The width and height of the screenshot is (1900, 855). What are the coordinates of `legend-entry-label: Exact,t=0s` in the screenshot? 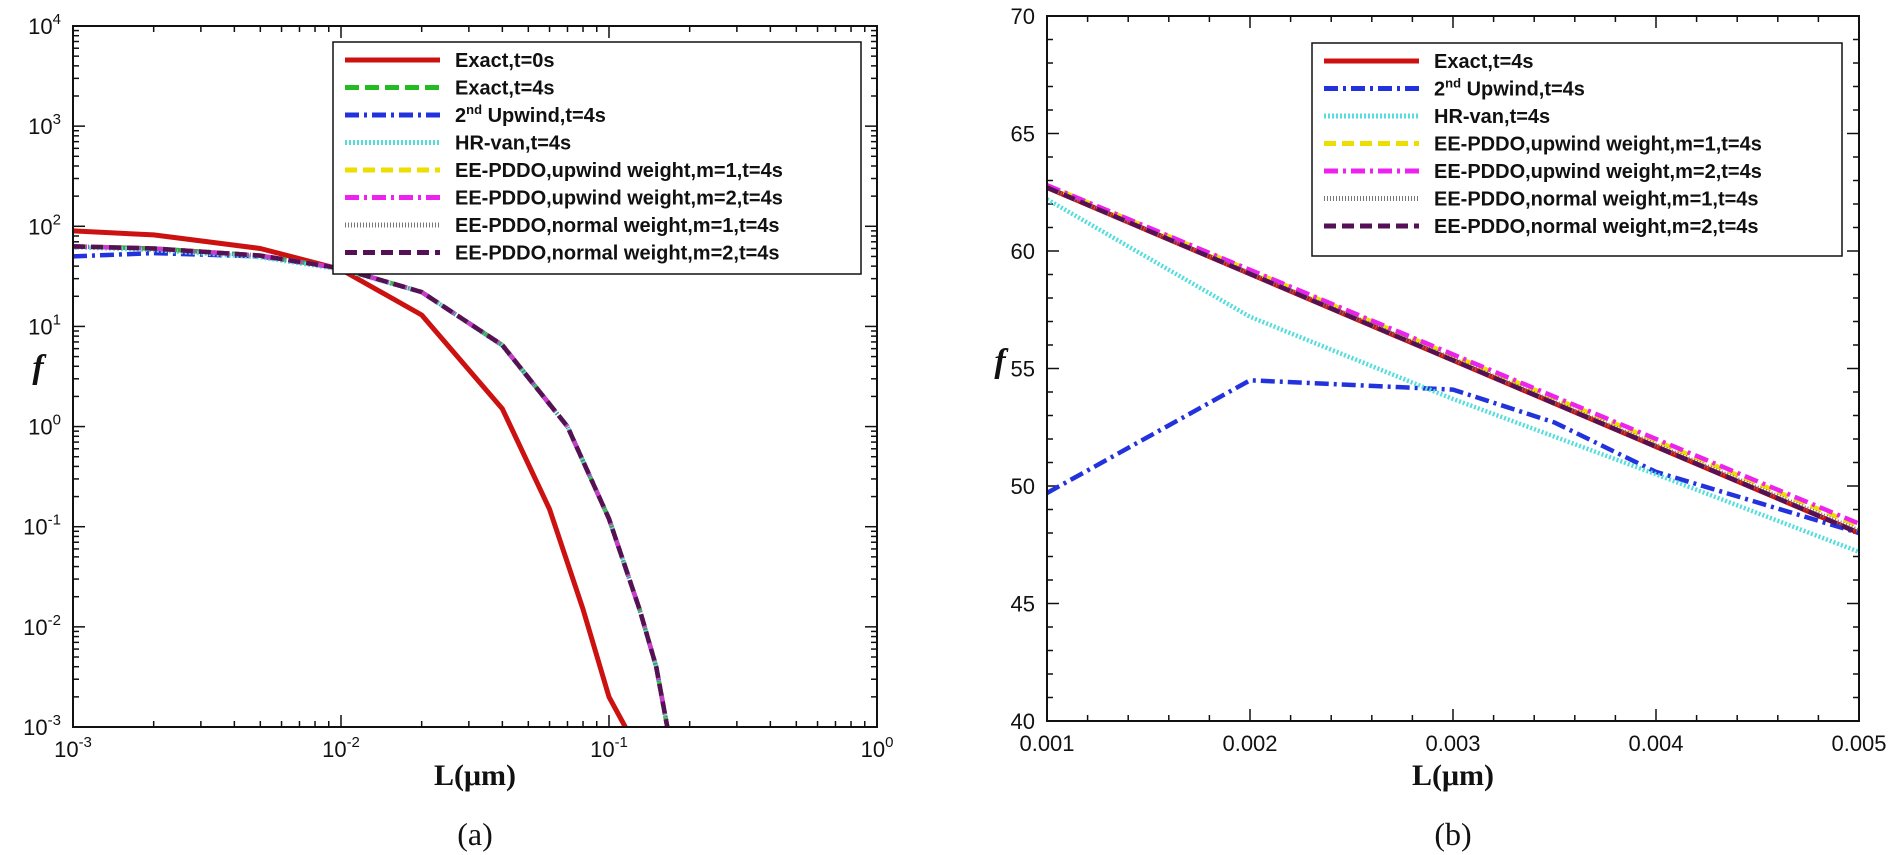 It's located at (505, 61).